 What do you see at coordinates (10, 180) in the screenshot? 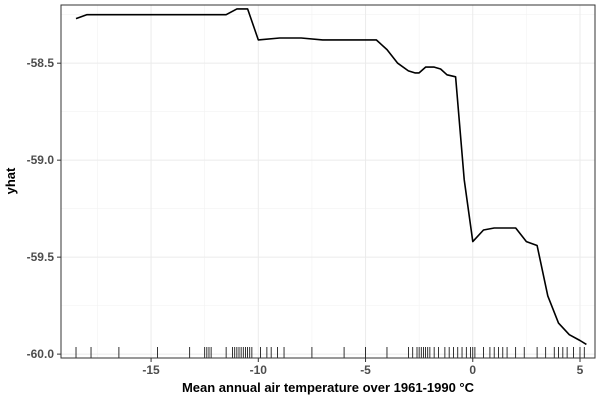
I see `y-axis-title: yhat` at bounding box center [10, 180].